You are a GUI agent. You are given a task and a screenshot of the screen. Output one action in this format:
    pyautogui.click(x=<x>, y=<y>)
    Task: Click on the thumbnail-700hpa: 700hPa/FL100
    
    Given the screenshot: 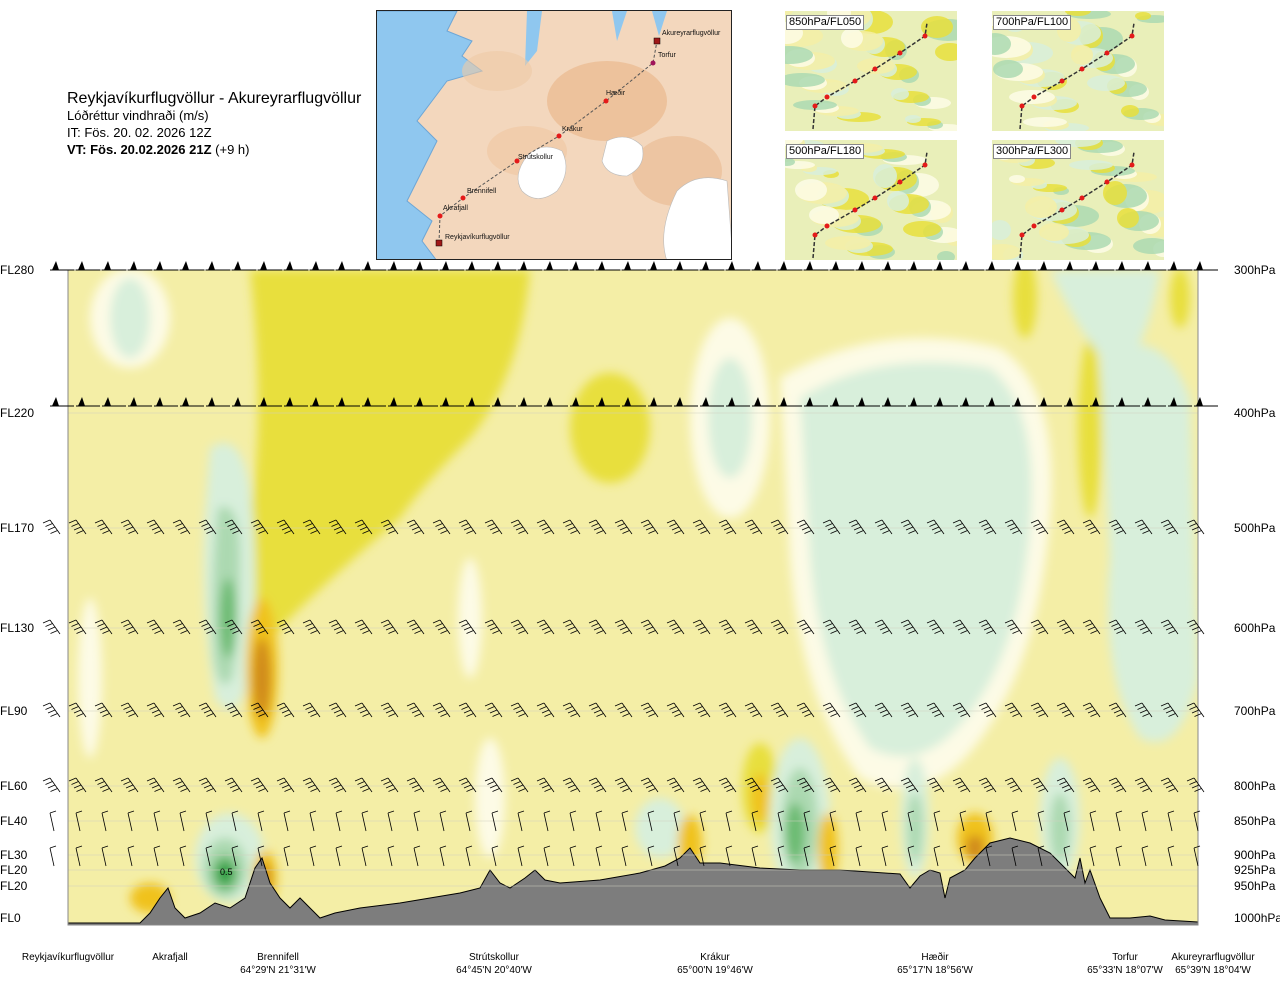 What is the action you would take?
    pyautogui.click(x=1078, y=71)
    